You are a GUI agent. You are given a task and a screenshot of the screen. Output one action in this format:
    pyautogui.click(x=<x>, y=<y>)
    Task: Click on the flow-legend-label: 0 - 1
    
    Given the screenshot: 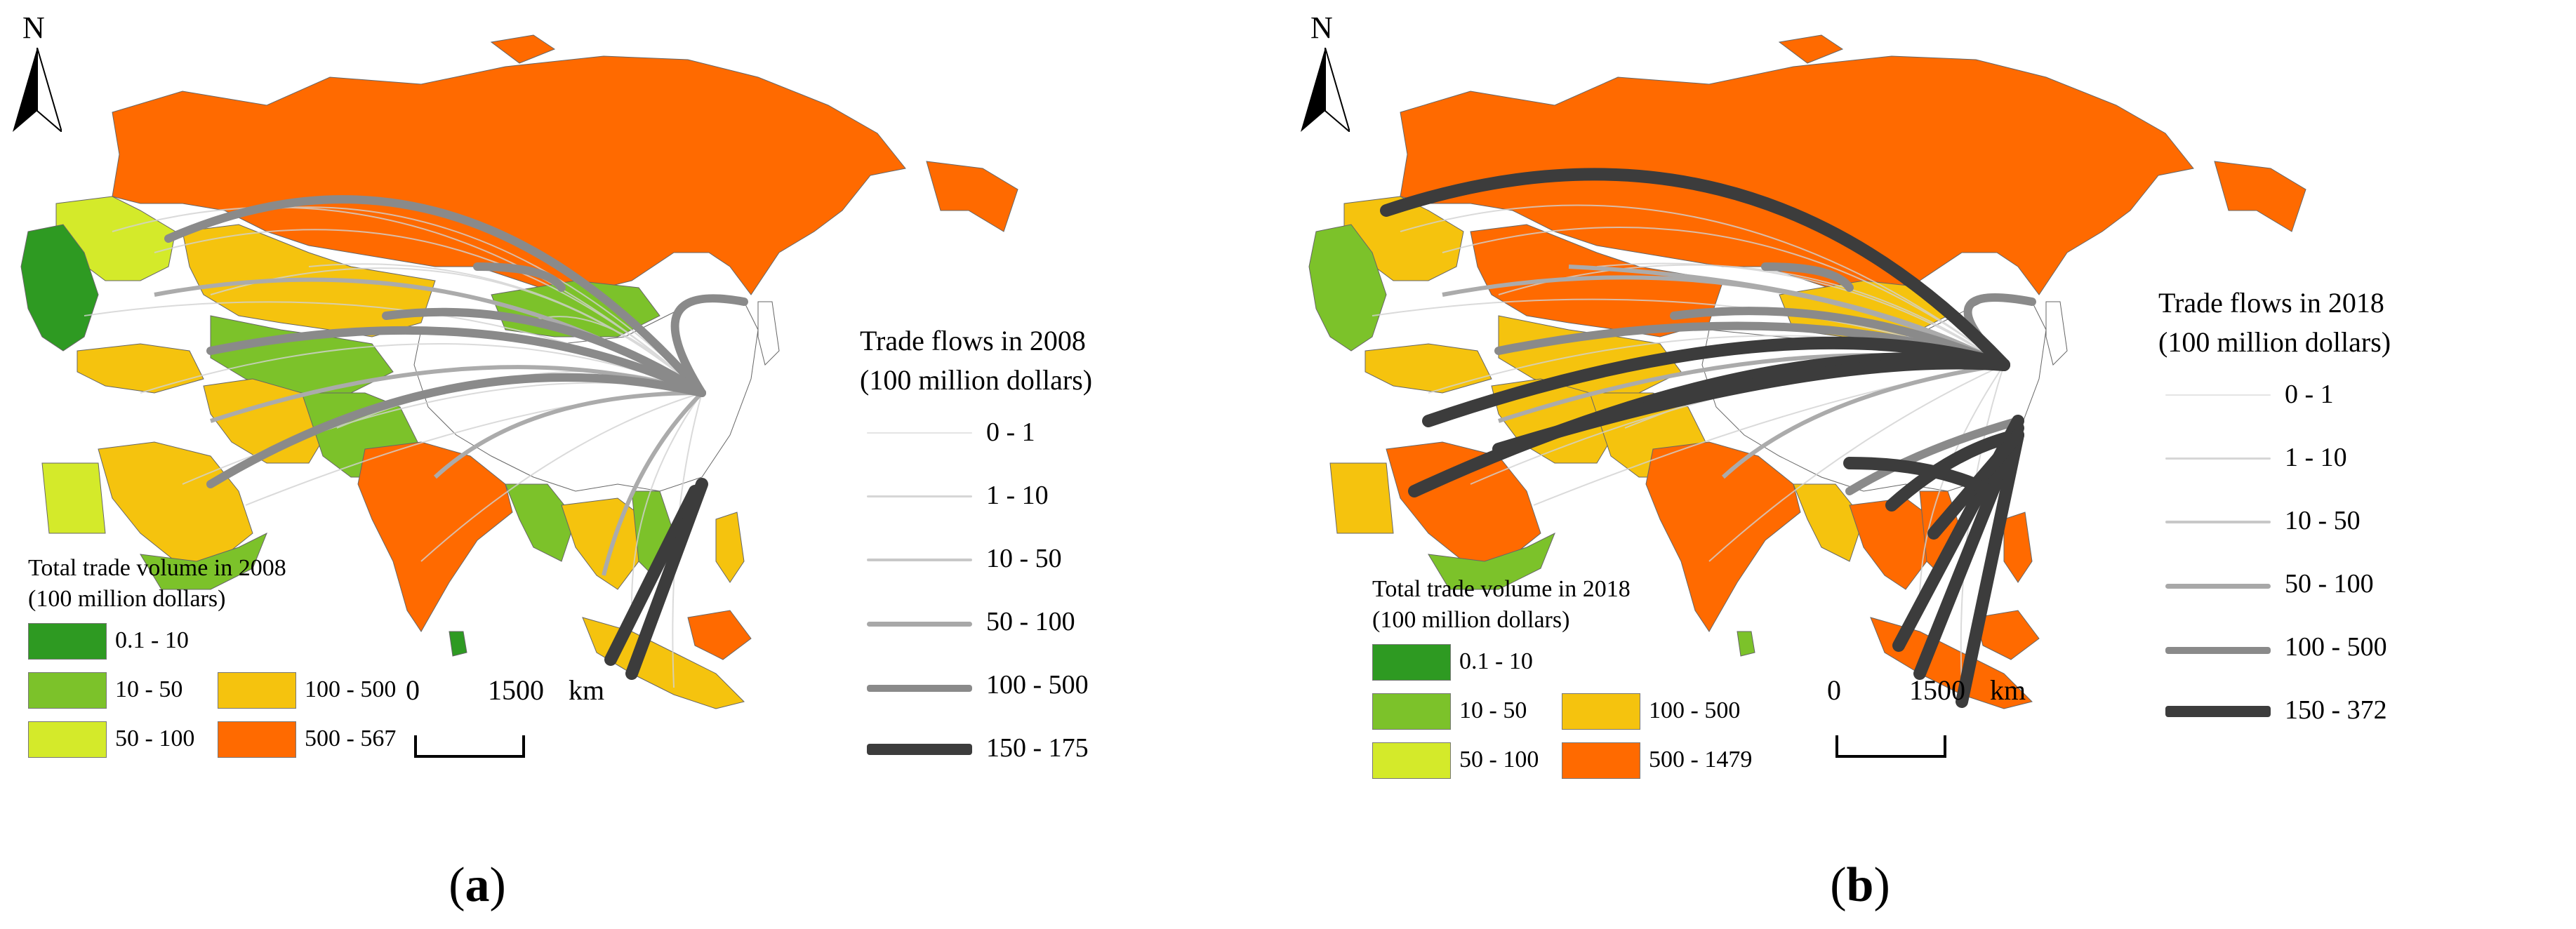 What is the action you would take?
    pyautogui.click(x=1011, y=432)
    